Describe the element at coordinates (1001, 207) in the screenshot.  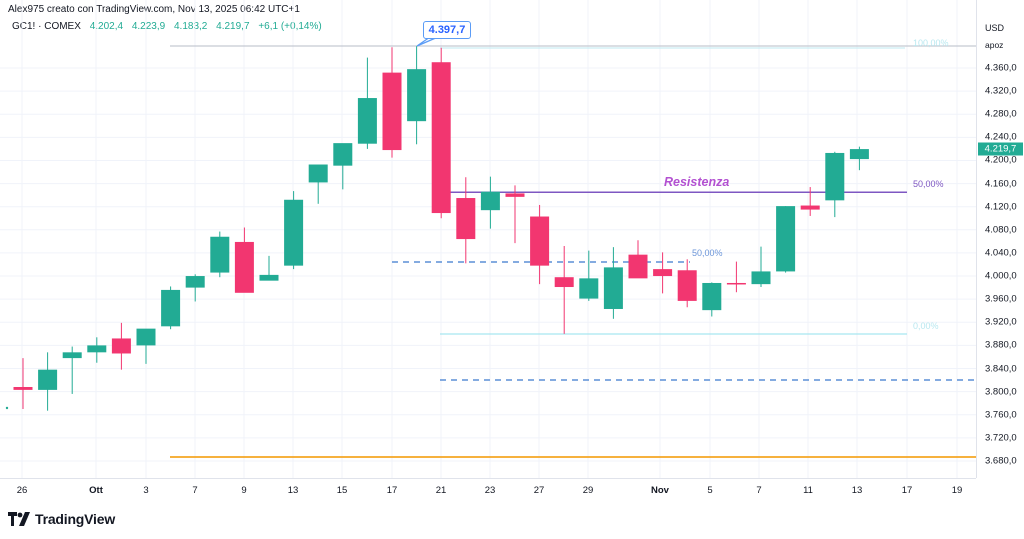
I see `price-tick-label: 4.120,0` at that location.